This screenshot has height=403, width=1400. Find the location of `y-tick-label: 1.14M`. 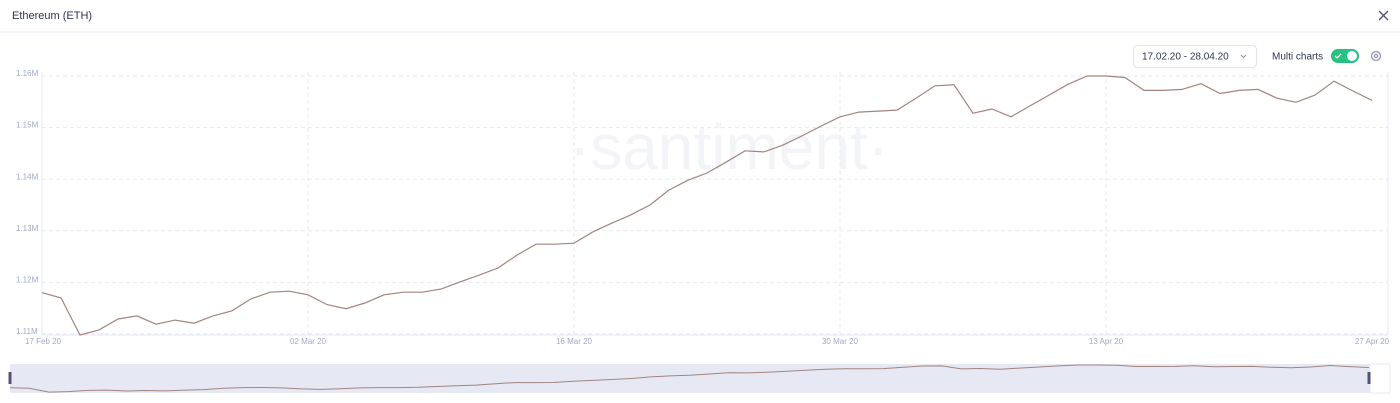

y-tick-label: 1.14M is located at coordinates (27, 176).